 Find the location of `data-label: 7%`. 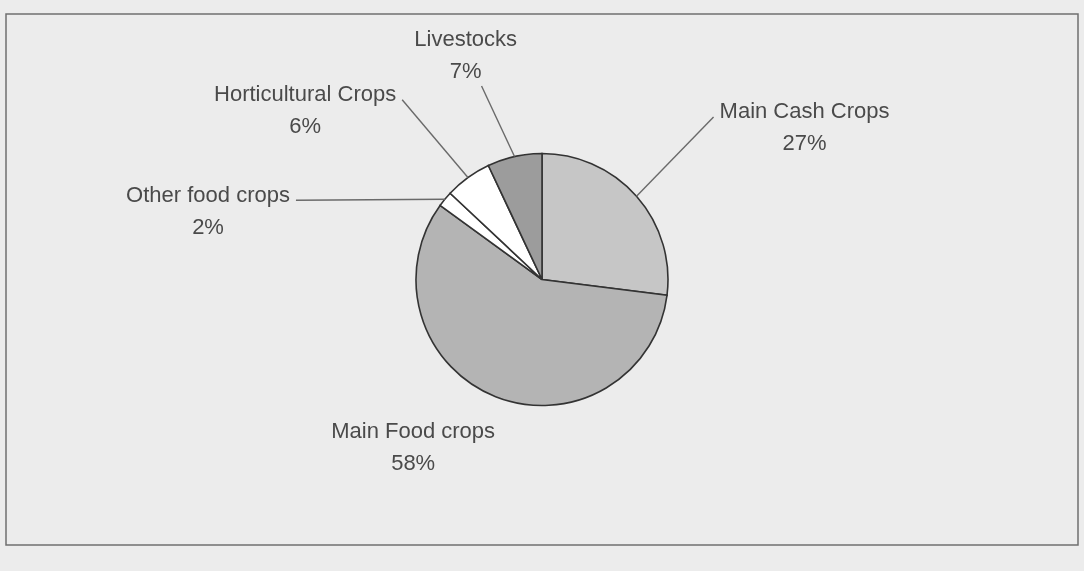

data-label: 7% is located at coordinates (465, 71).